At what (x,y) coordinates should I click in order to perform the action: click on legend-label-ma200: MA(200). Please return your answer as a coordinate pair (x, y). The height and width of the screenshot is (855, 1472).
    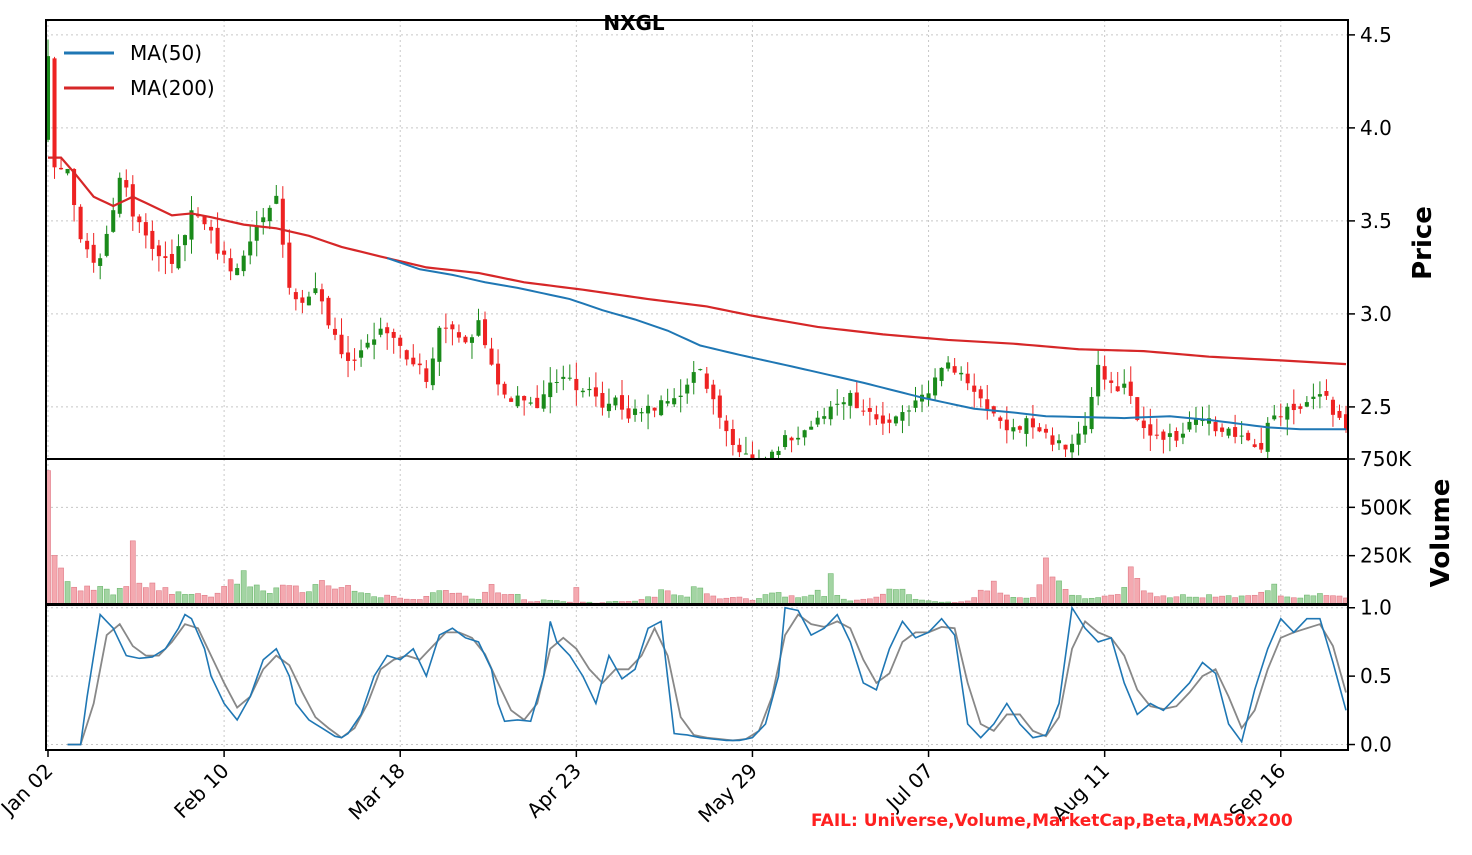
    Looking at the image, I should click on (172, 88).